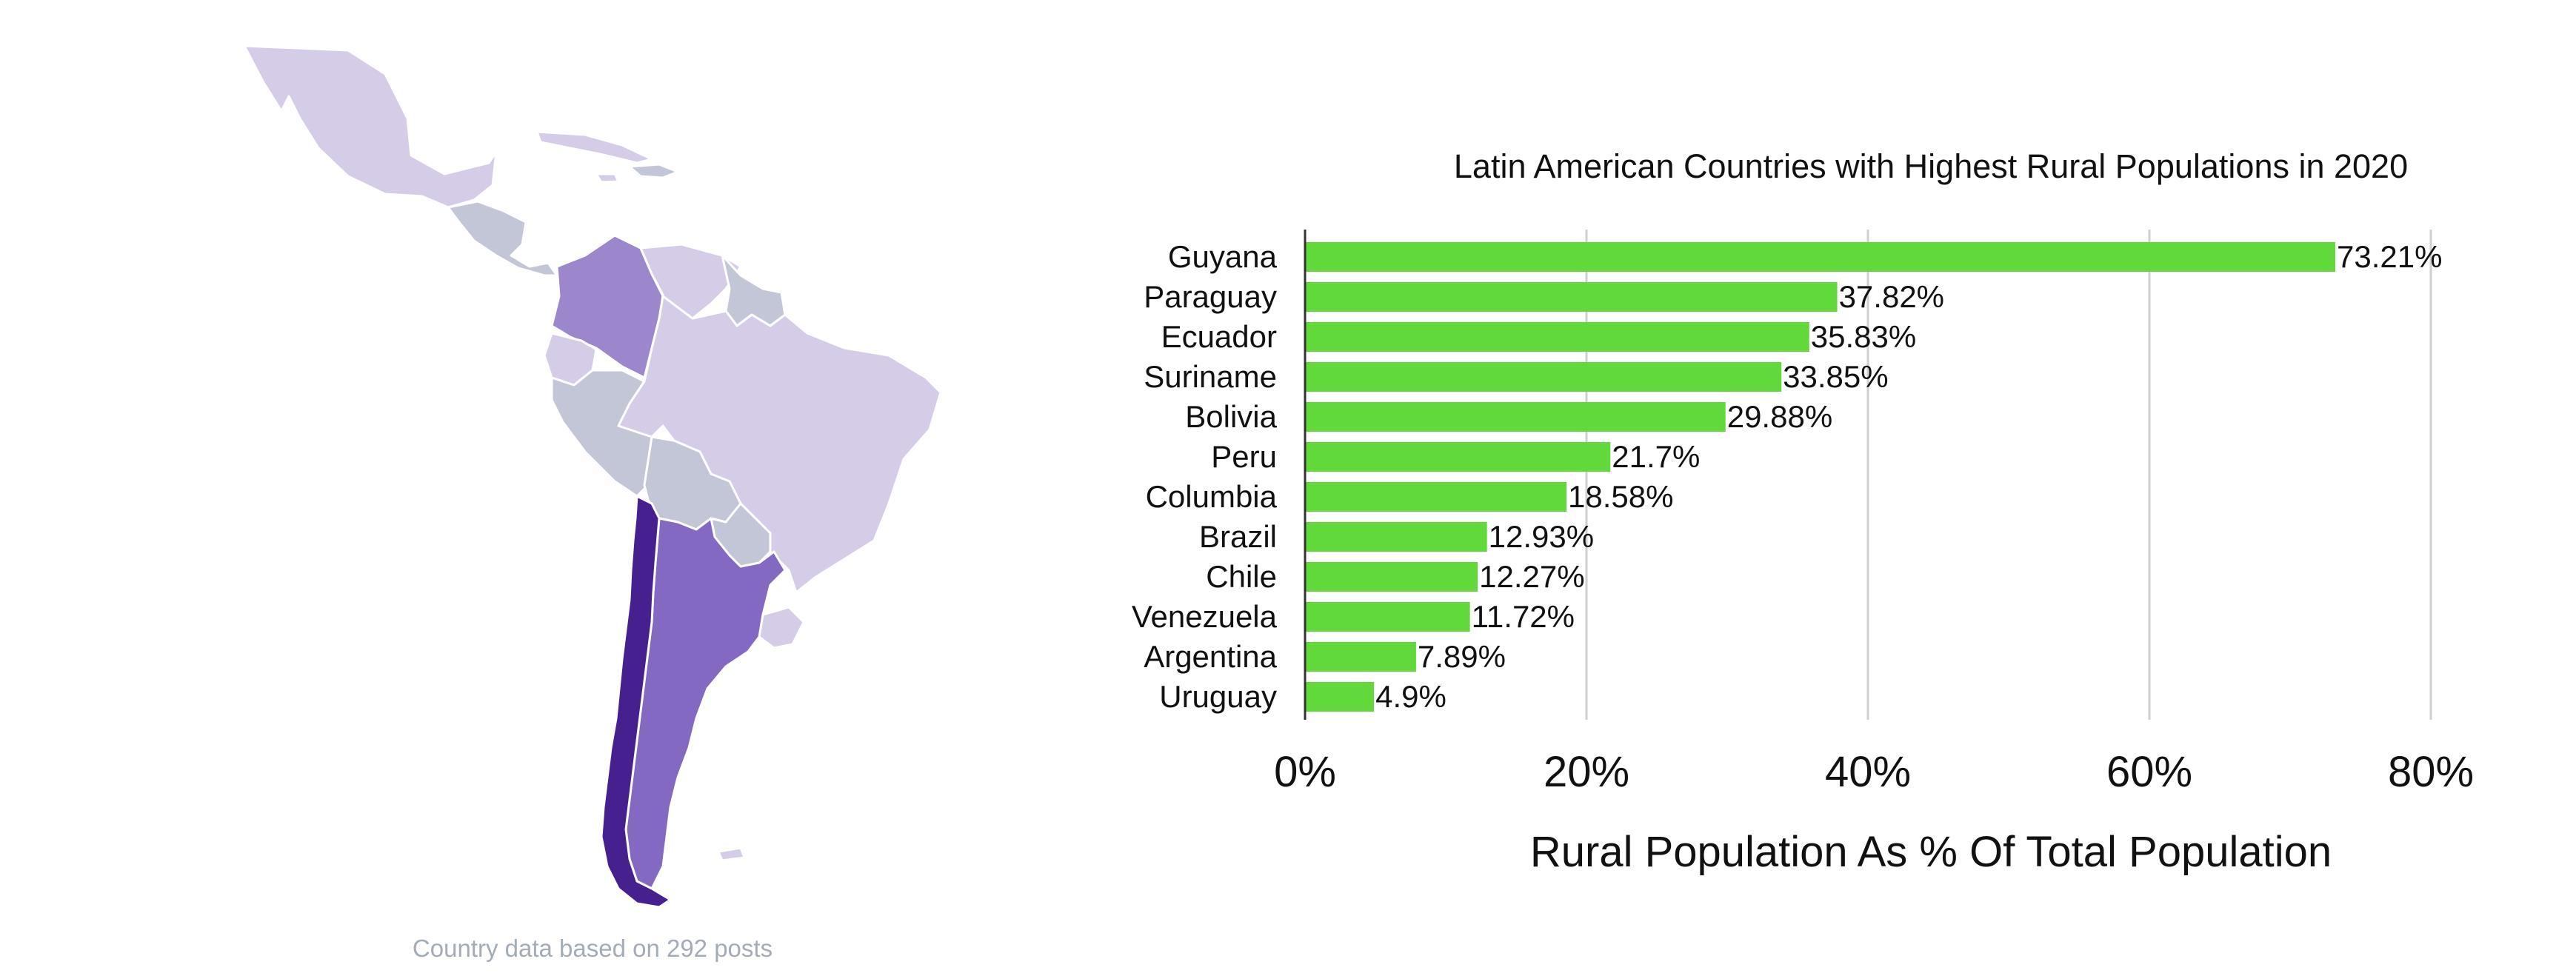  I want to click on value-label: 11.72%, so click(1523, 616).